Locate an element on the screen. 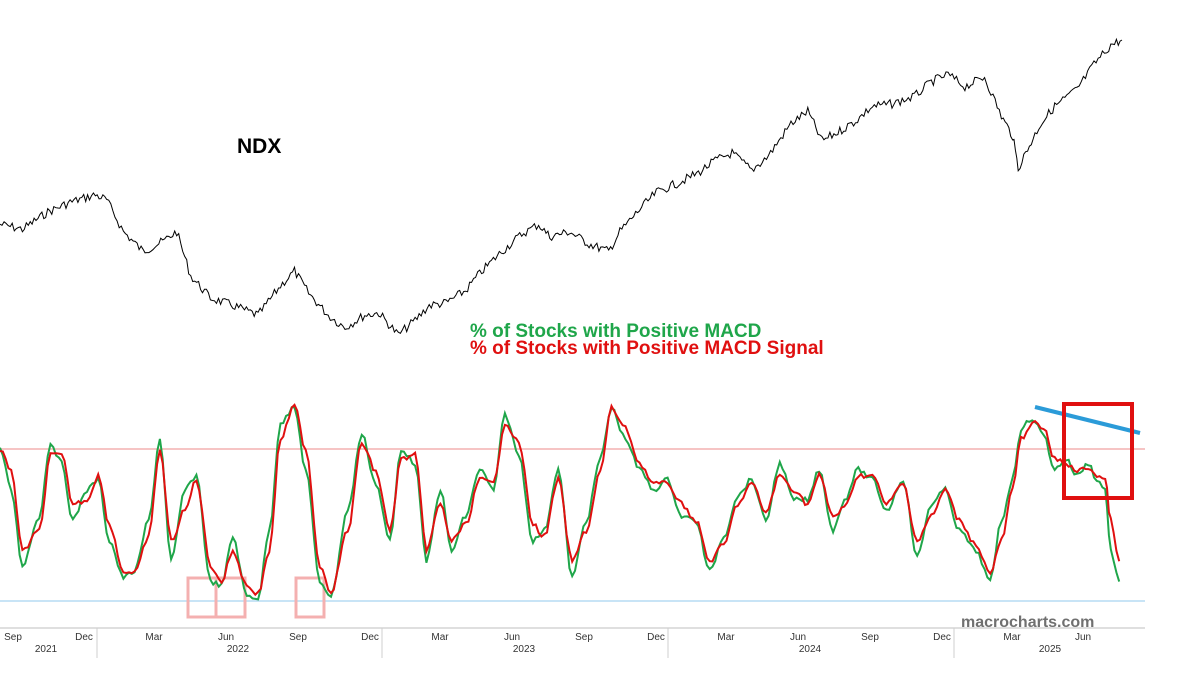 The height and width of the screenshot is (675, 1200). legend-red-series: % of Stocks with Positive MACD Signal is located at coordinates (647, 348).